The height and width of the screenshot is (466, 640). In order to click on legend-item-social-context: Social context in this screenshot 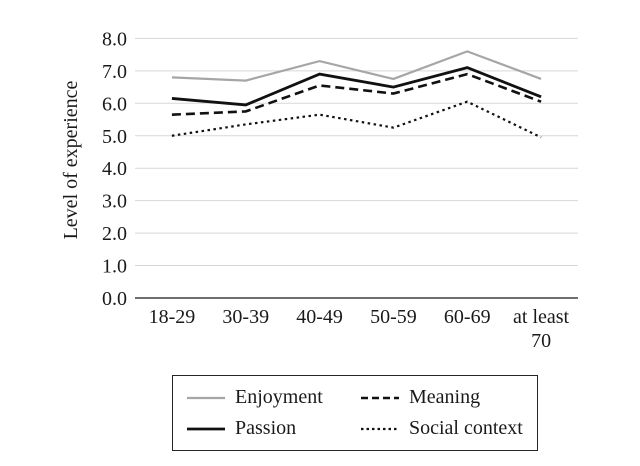, I will do `click(447, 428)`.